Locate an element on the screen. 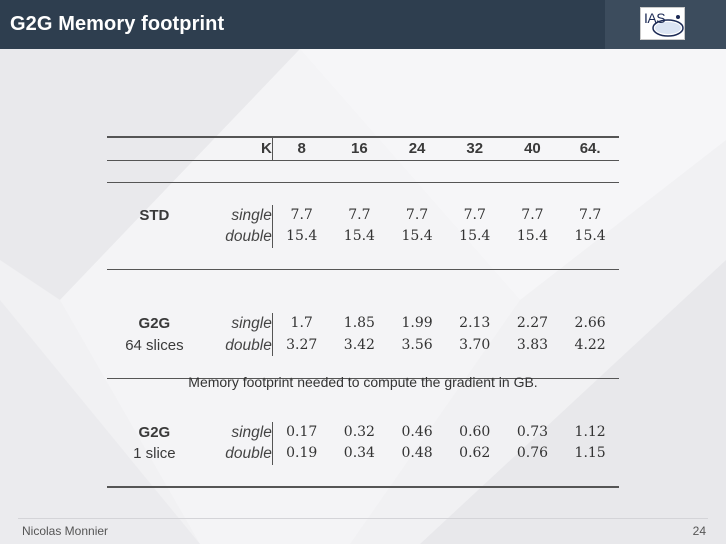  k-value: 32 is located at coordinates (475, 148).